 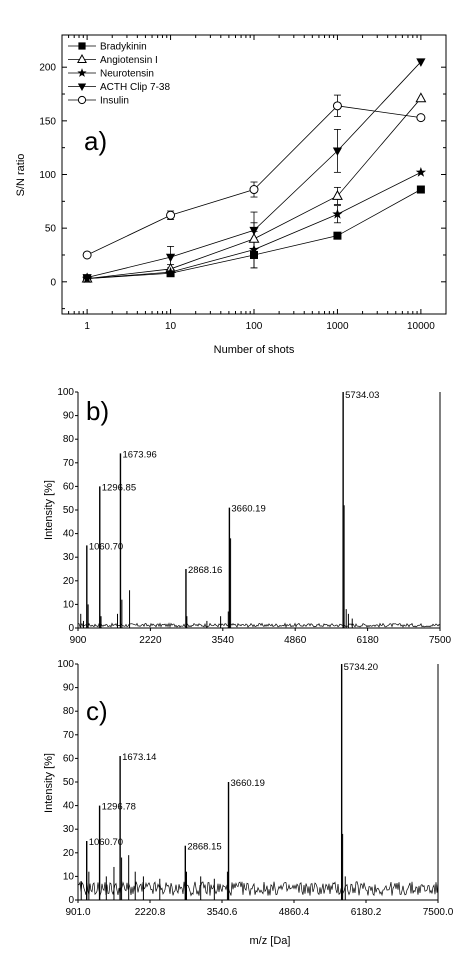 What do you see at coordinates (49, 510) in the screenshot?
I see `chart-b-y-axis-label: Intensity [%]` at bounding box center [49, 510].